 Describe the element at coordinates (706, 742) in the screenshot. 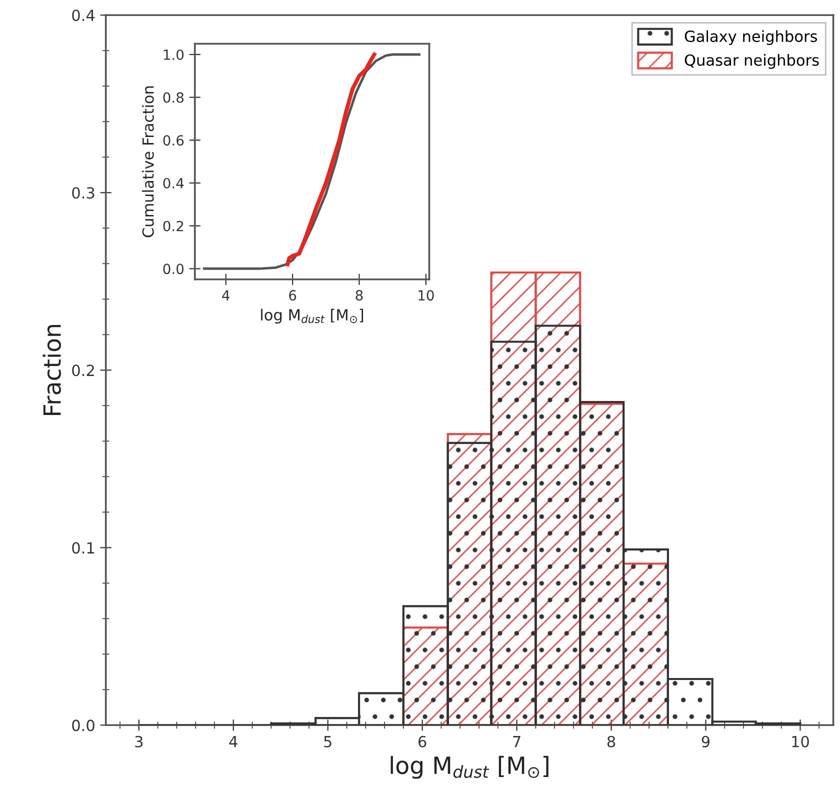

I see `x-tick-label: 9` at that location.